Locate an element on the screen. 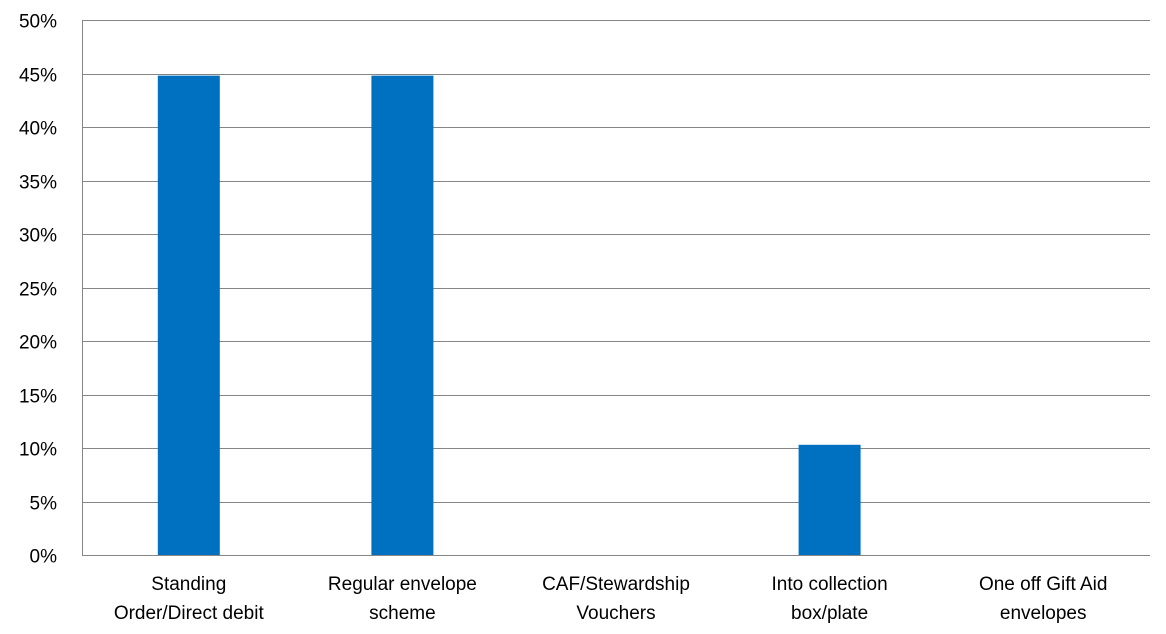 This screenshot has height=634, width=1166. y-tick-label: 35% is located at coordinates (38, 183).